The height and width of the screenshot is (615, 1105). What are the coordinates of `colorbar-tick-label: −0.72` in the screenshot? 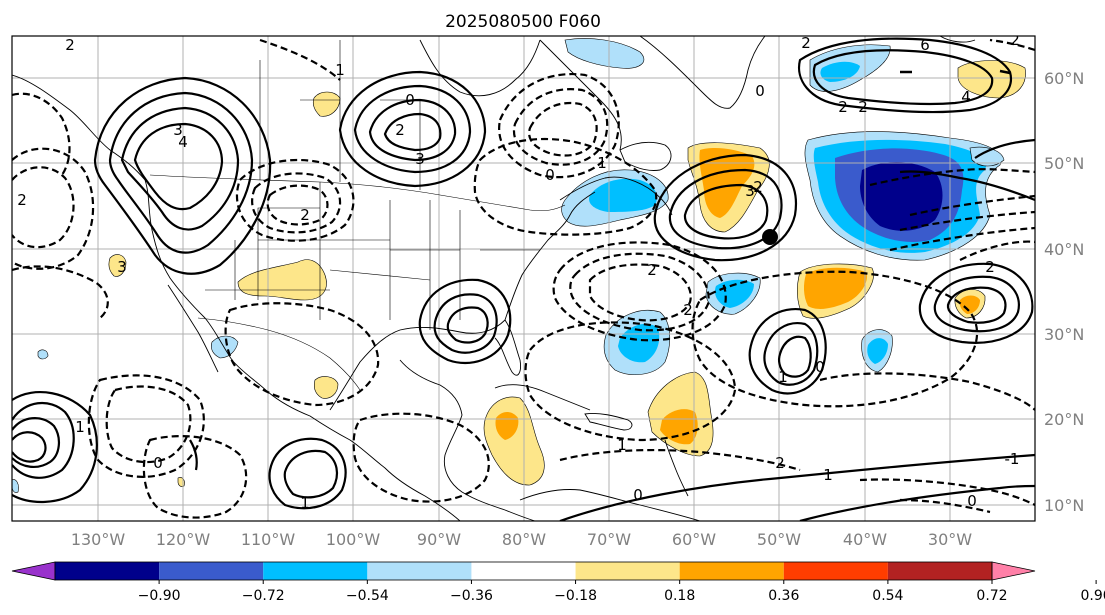 It's located at (263, 596).